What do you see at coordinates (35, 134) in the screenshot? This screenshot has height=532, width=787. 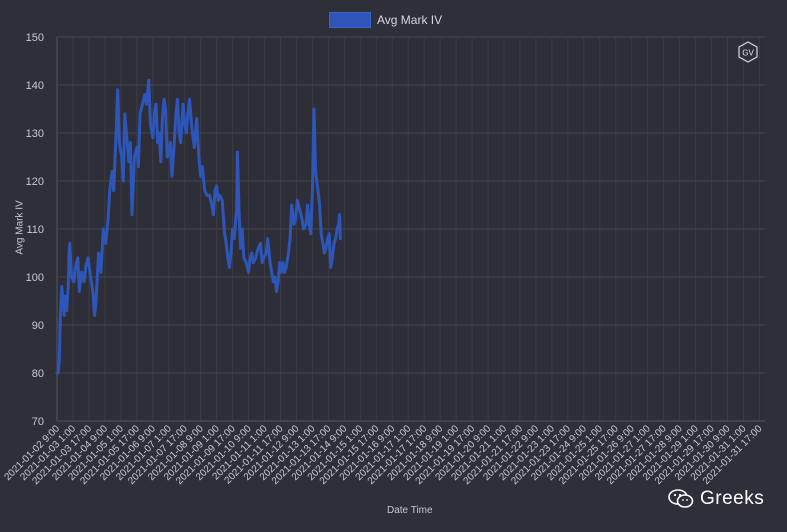 I see `y-tick-label: 130` at bounding box center [35, 134].